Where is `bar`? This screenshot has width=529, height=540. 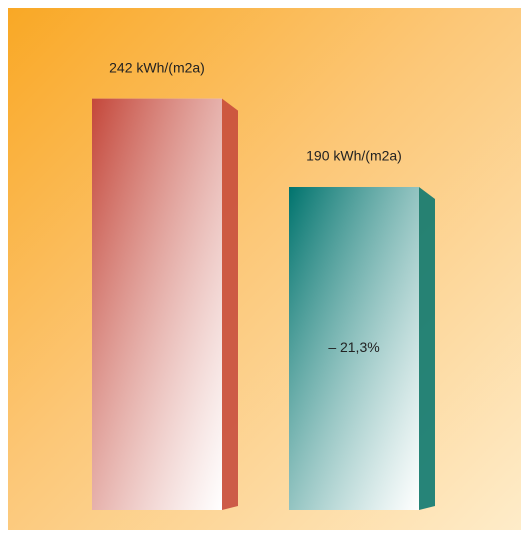
bar is located at coordinates (354, 348).